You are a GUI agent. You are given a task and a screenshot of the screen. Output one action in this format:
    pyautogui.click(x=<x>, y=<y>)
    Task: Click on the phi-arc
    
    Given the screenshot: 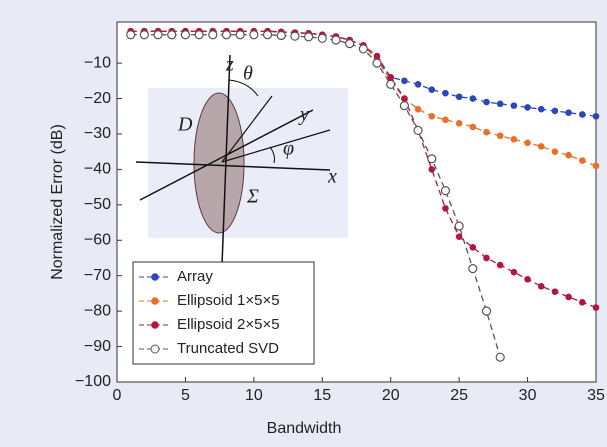 What is the action you would take?
    pyautogui.click(x=272, y=155)
    